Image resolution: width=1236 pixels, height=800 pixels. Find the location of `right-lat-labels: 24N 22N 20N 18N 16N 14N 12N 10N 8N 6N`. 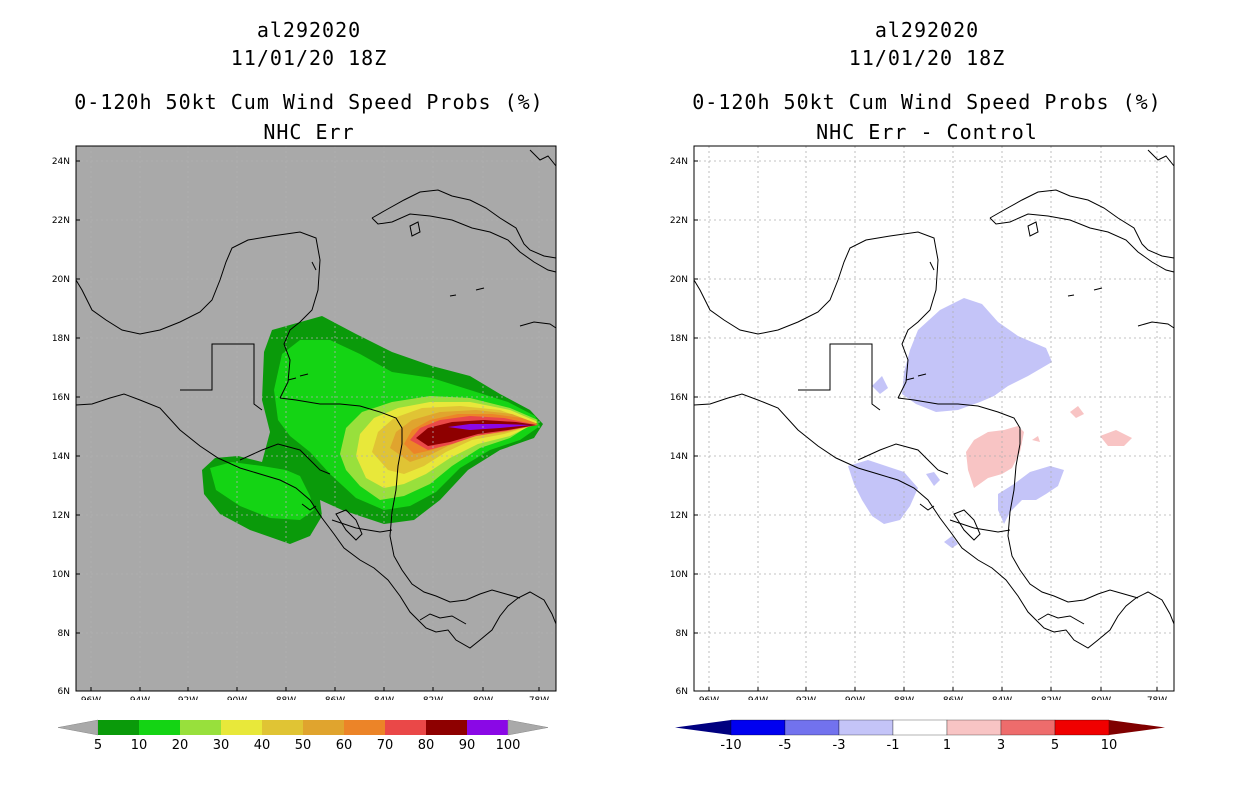

right-lat-labels: 24N 22N 20N 18N 16N 14N 12N 10N 8N 6N is located at coordinates (684, 427).